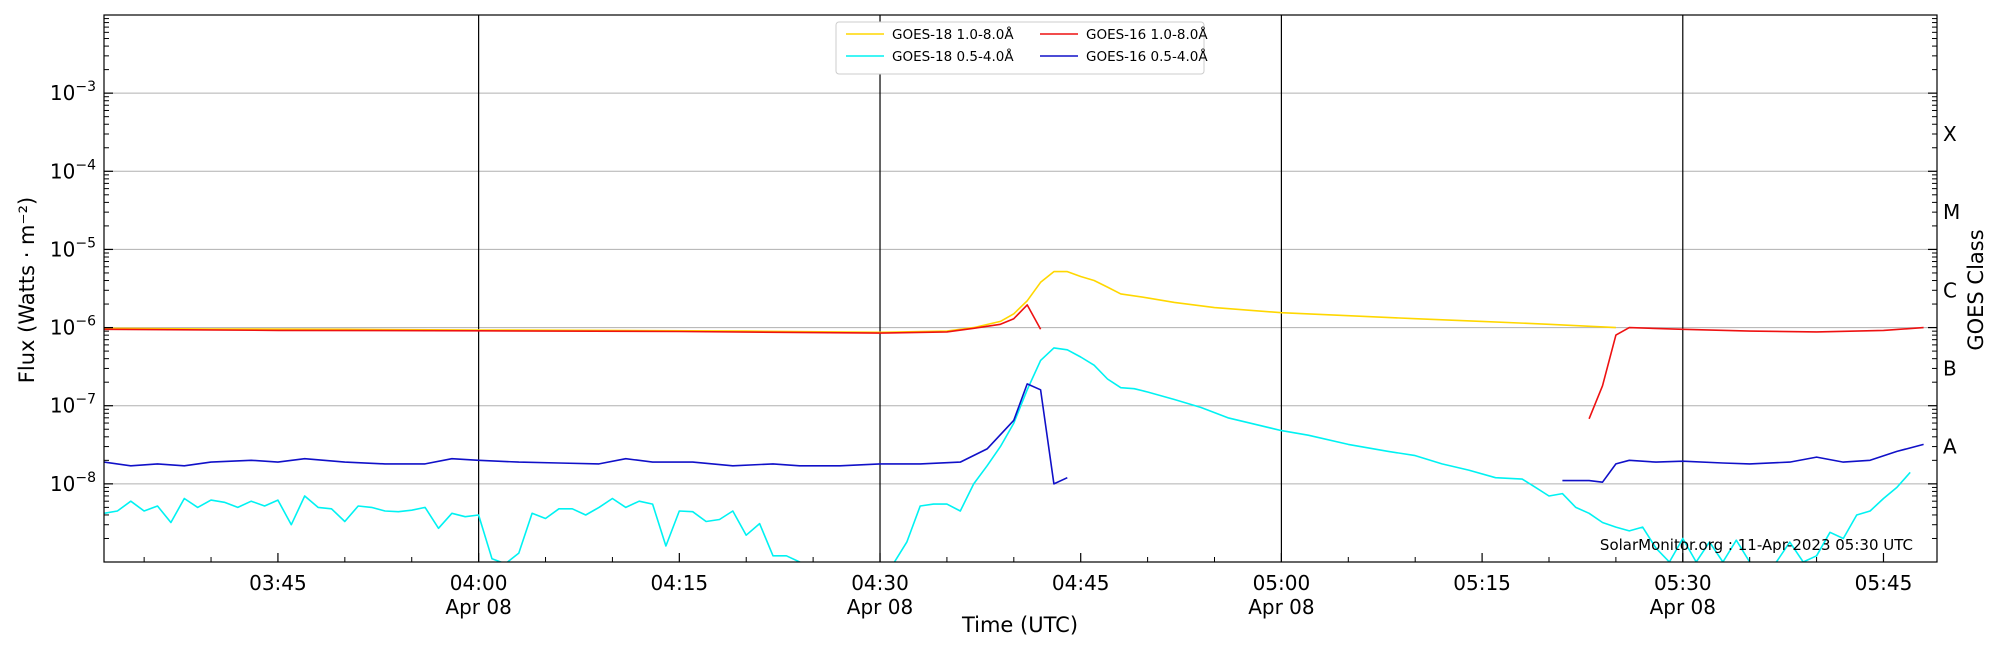 This screenshot has height=650, width=2000. What do you see at coordinates (1081, 583) in the screenshot?
I see `x-tick-label: 04:45` at bounding box center [1081, 583].